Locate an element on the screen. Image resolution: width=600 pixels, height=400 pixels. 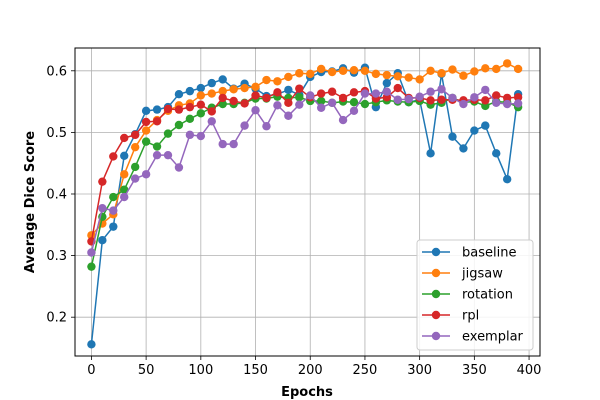
legend-box is located at coordinates (475, 295).